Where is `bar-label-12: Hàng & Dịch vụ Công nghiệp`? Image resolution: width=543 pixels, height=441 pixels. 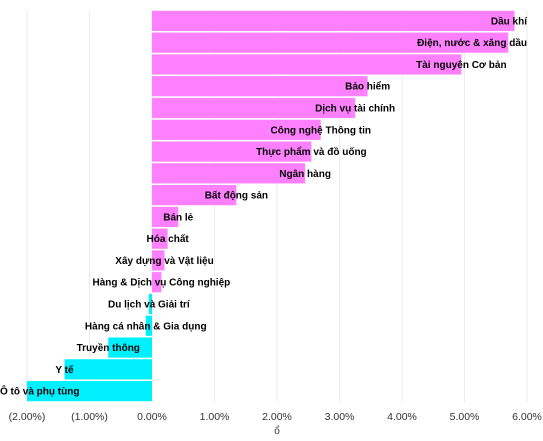
bar-label-12: Hàng & Dịch vụ Công nghiệp is located at coordinates (161, 283).